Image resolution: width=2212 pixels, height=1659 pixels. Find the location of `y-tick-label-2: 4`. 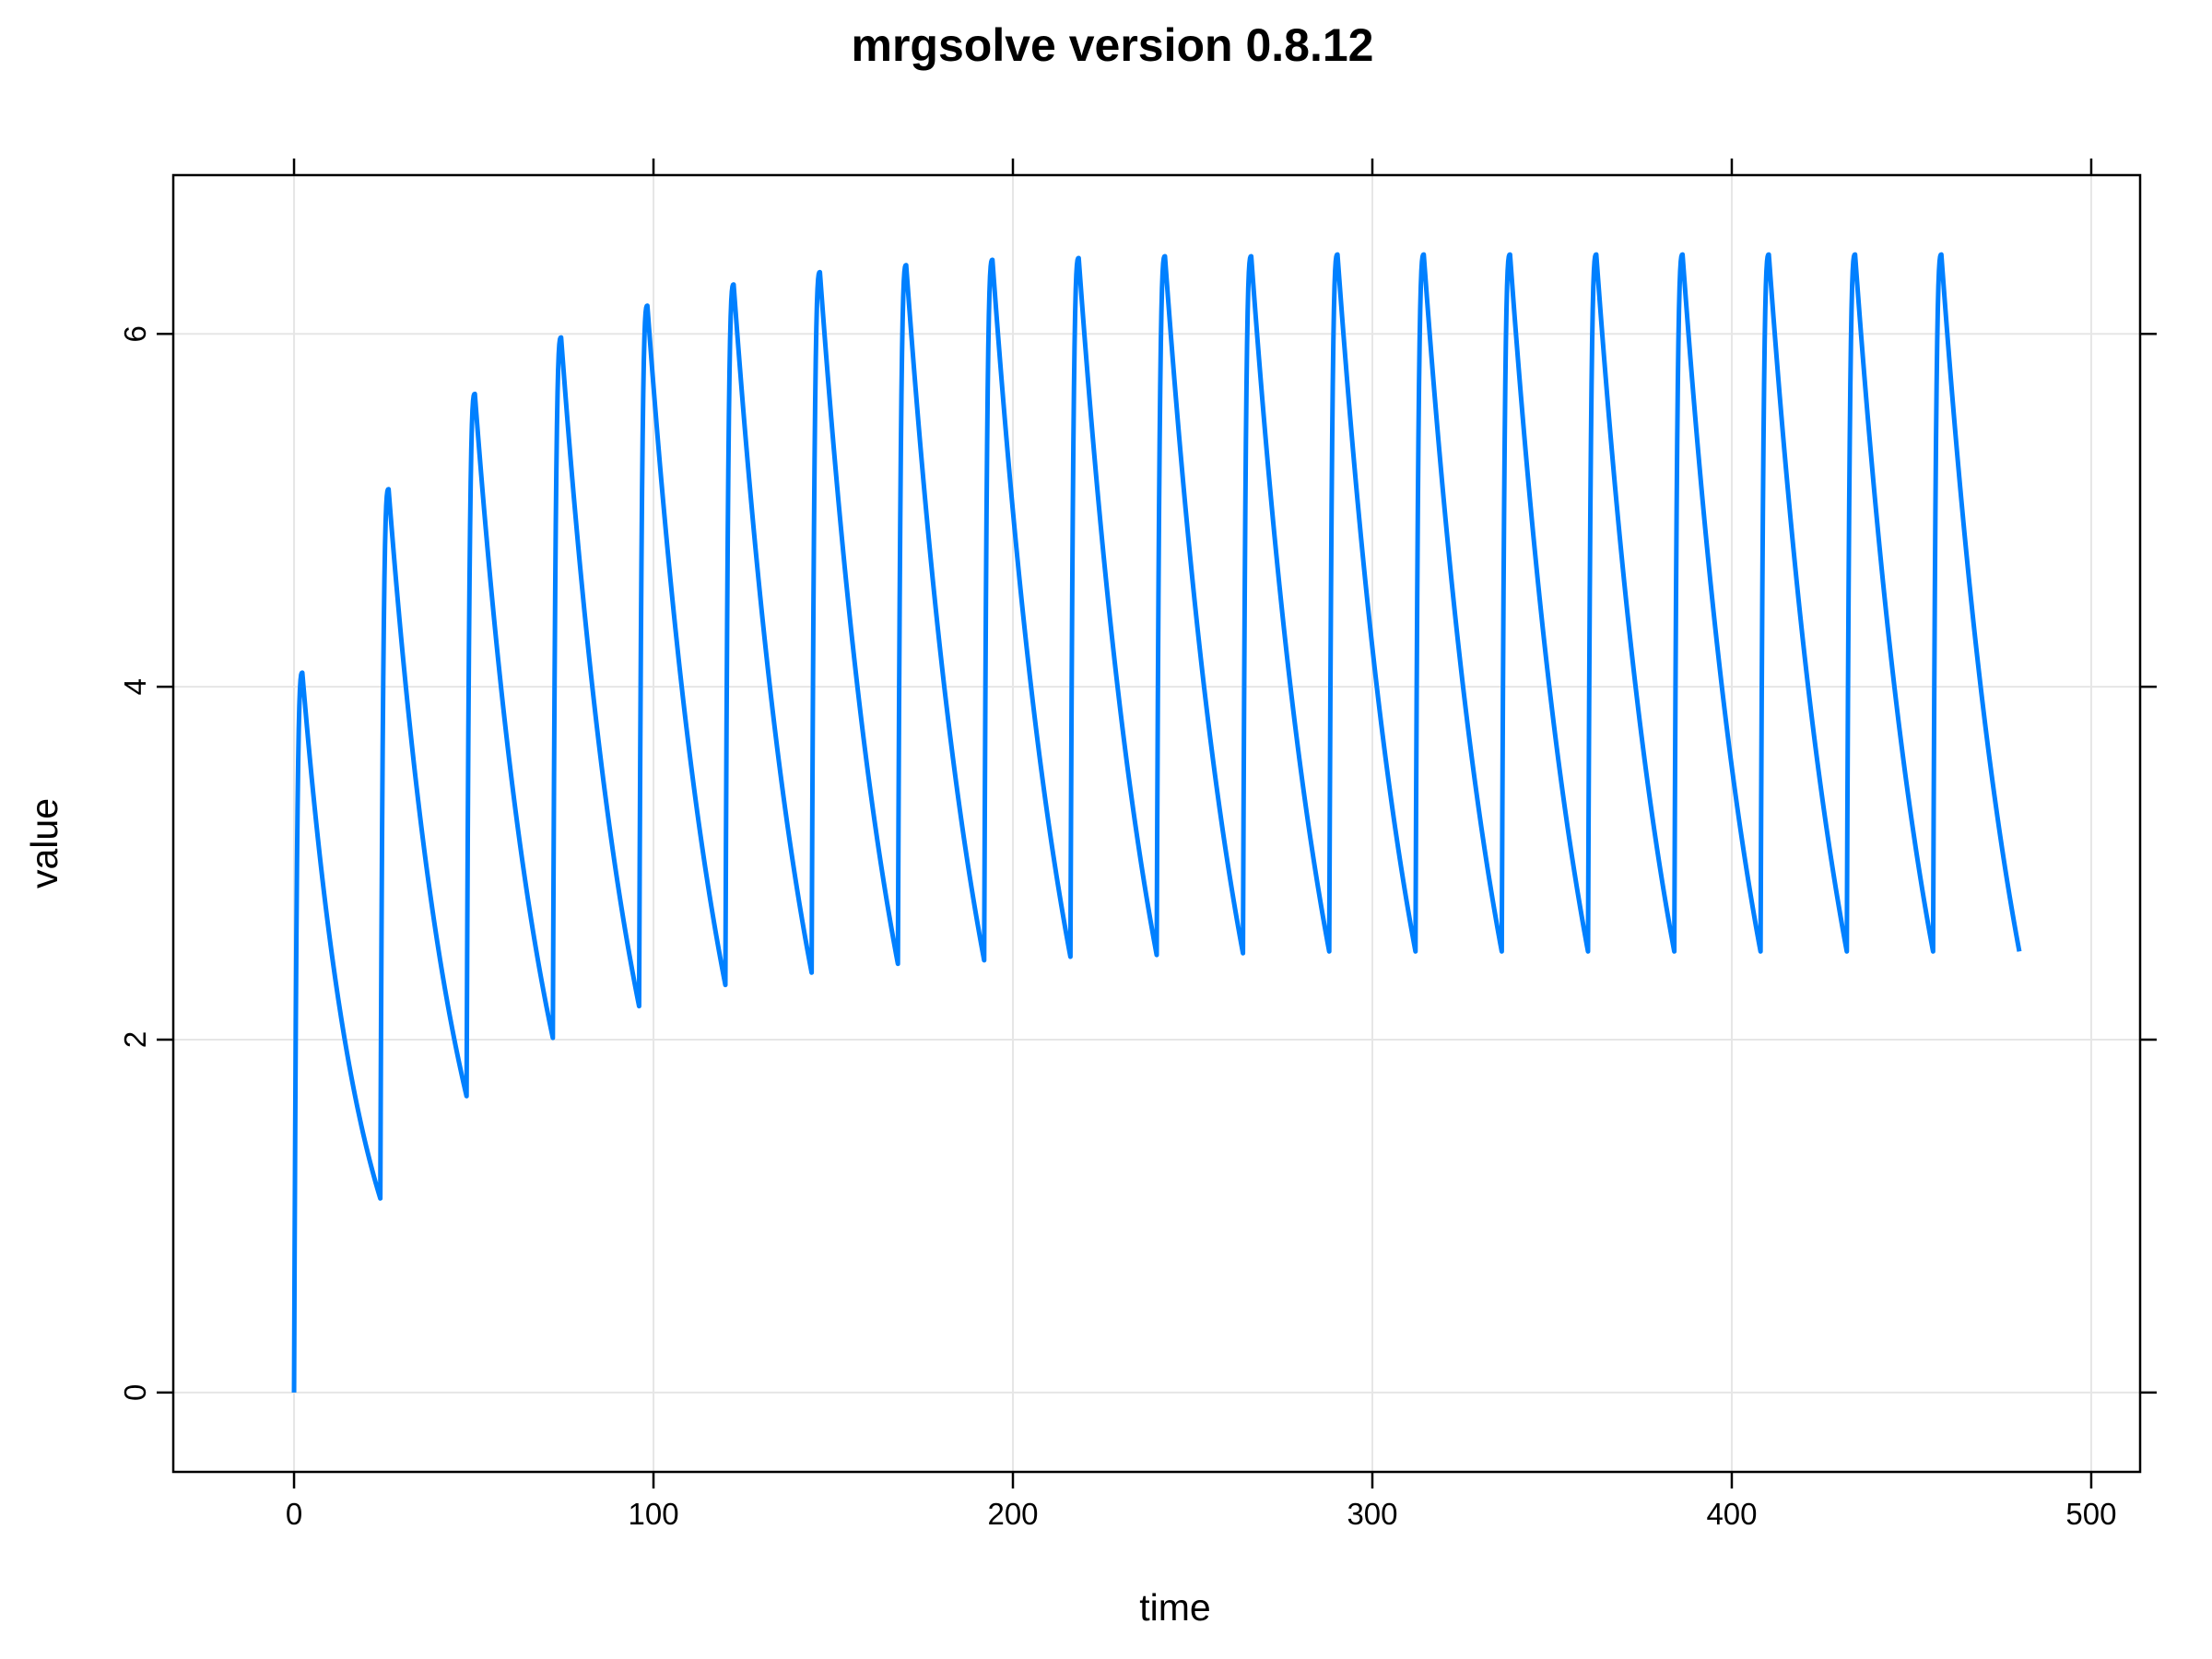

y-tick-label-2: 4 is located at coordinates (135, 686).